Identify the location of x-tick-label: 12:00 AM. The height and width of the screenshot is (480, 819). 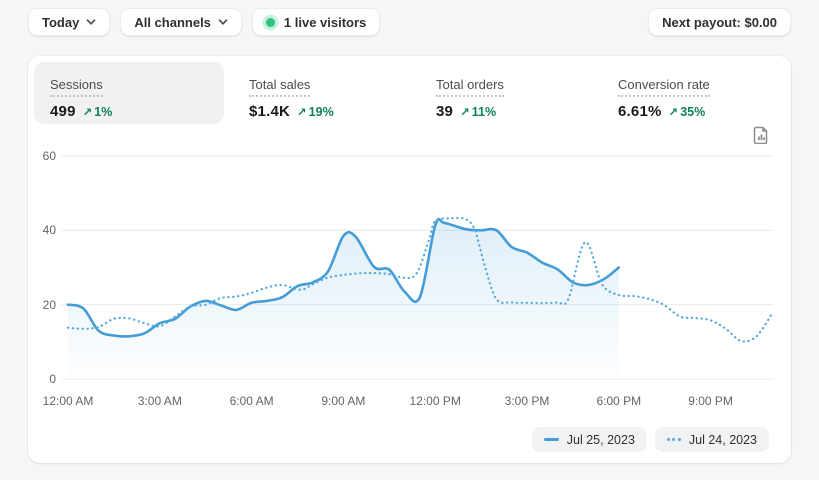
(68, 401).